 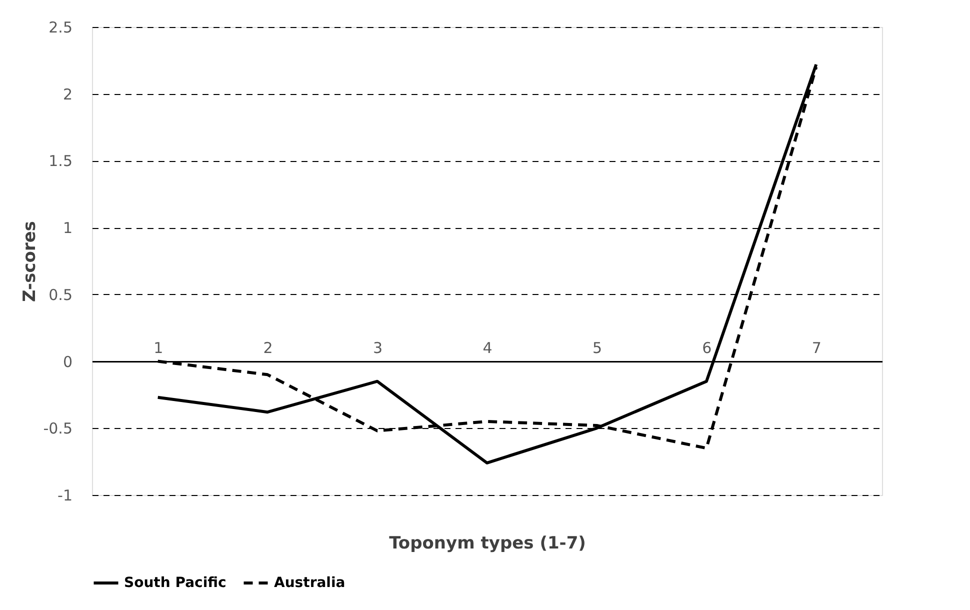 What do you see at coordinates (67, 228) in the screenshot?
I see `y-tick-label: 1` at bounding box center [67, 228].